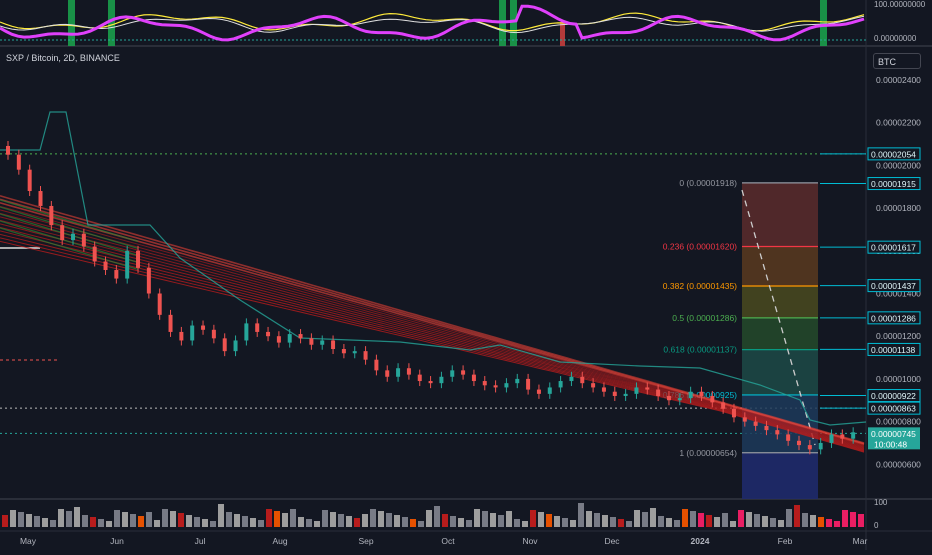 The width and height of the screenshot is (932, 555). I want to click on ema-ribbon-green, so click(69, 228).